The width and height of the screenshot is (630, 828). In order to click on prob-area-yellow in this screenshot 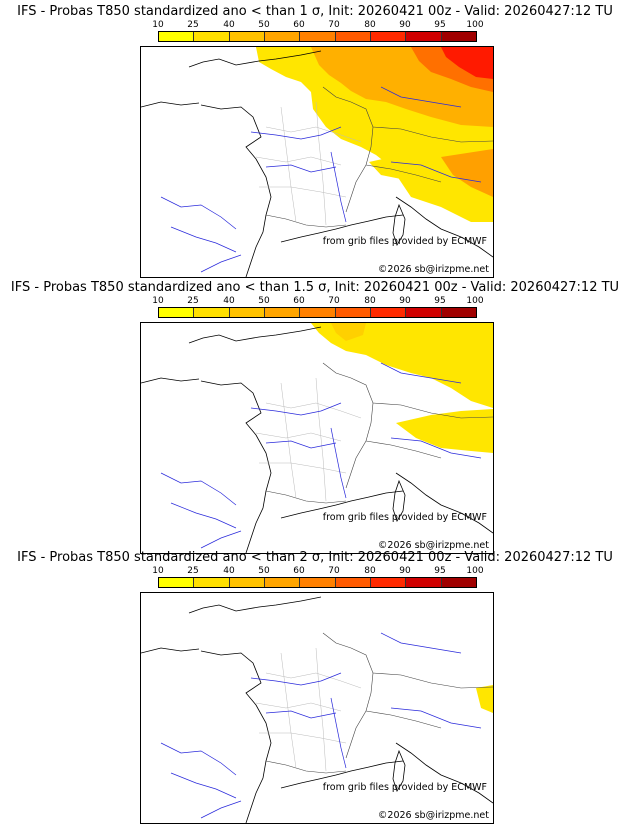, I will do `click(402, 365)`.